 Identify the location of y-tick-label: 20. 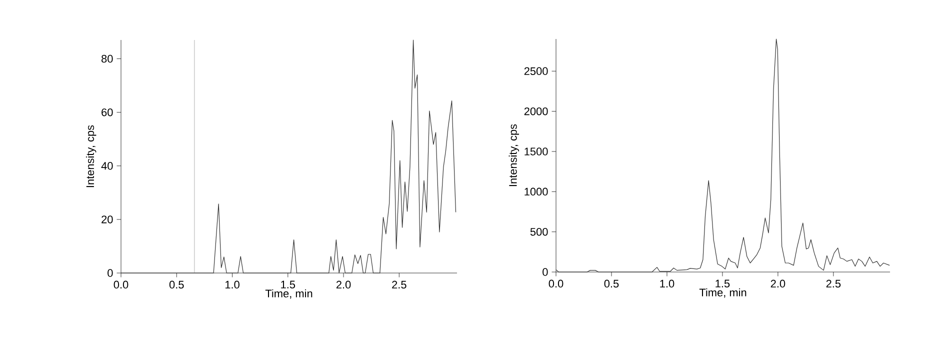
(107, 220).